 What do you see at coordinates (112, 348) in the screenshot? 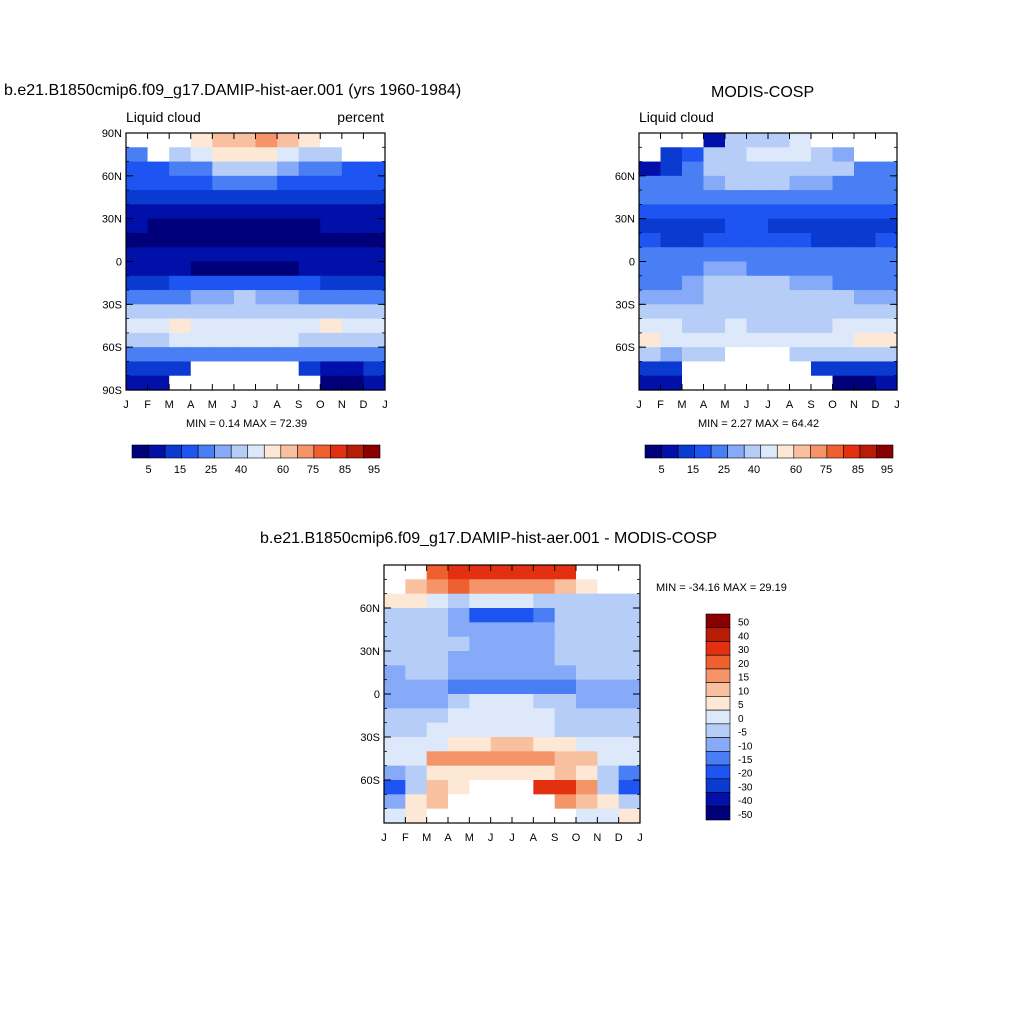
I see `y-tick-label: 60S` at bounding box center [112, 348].